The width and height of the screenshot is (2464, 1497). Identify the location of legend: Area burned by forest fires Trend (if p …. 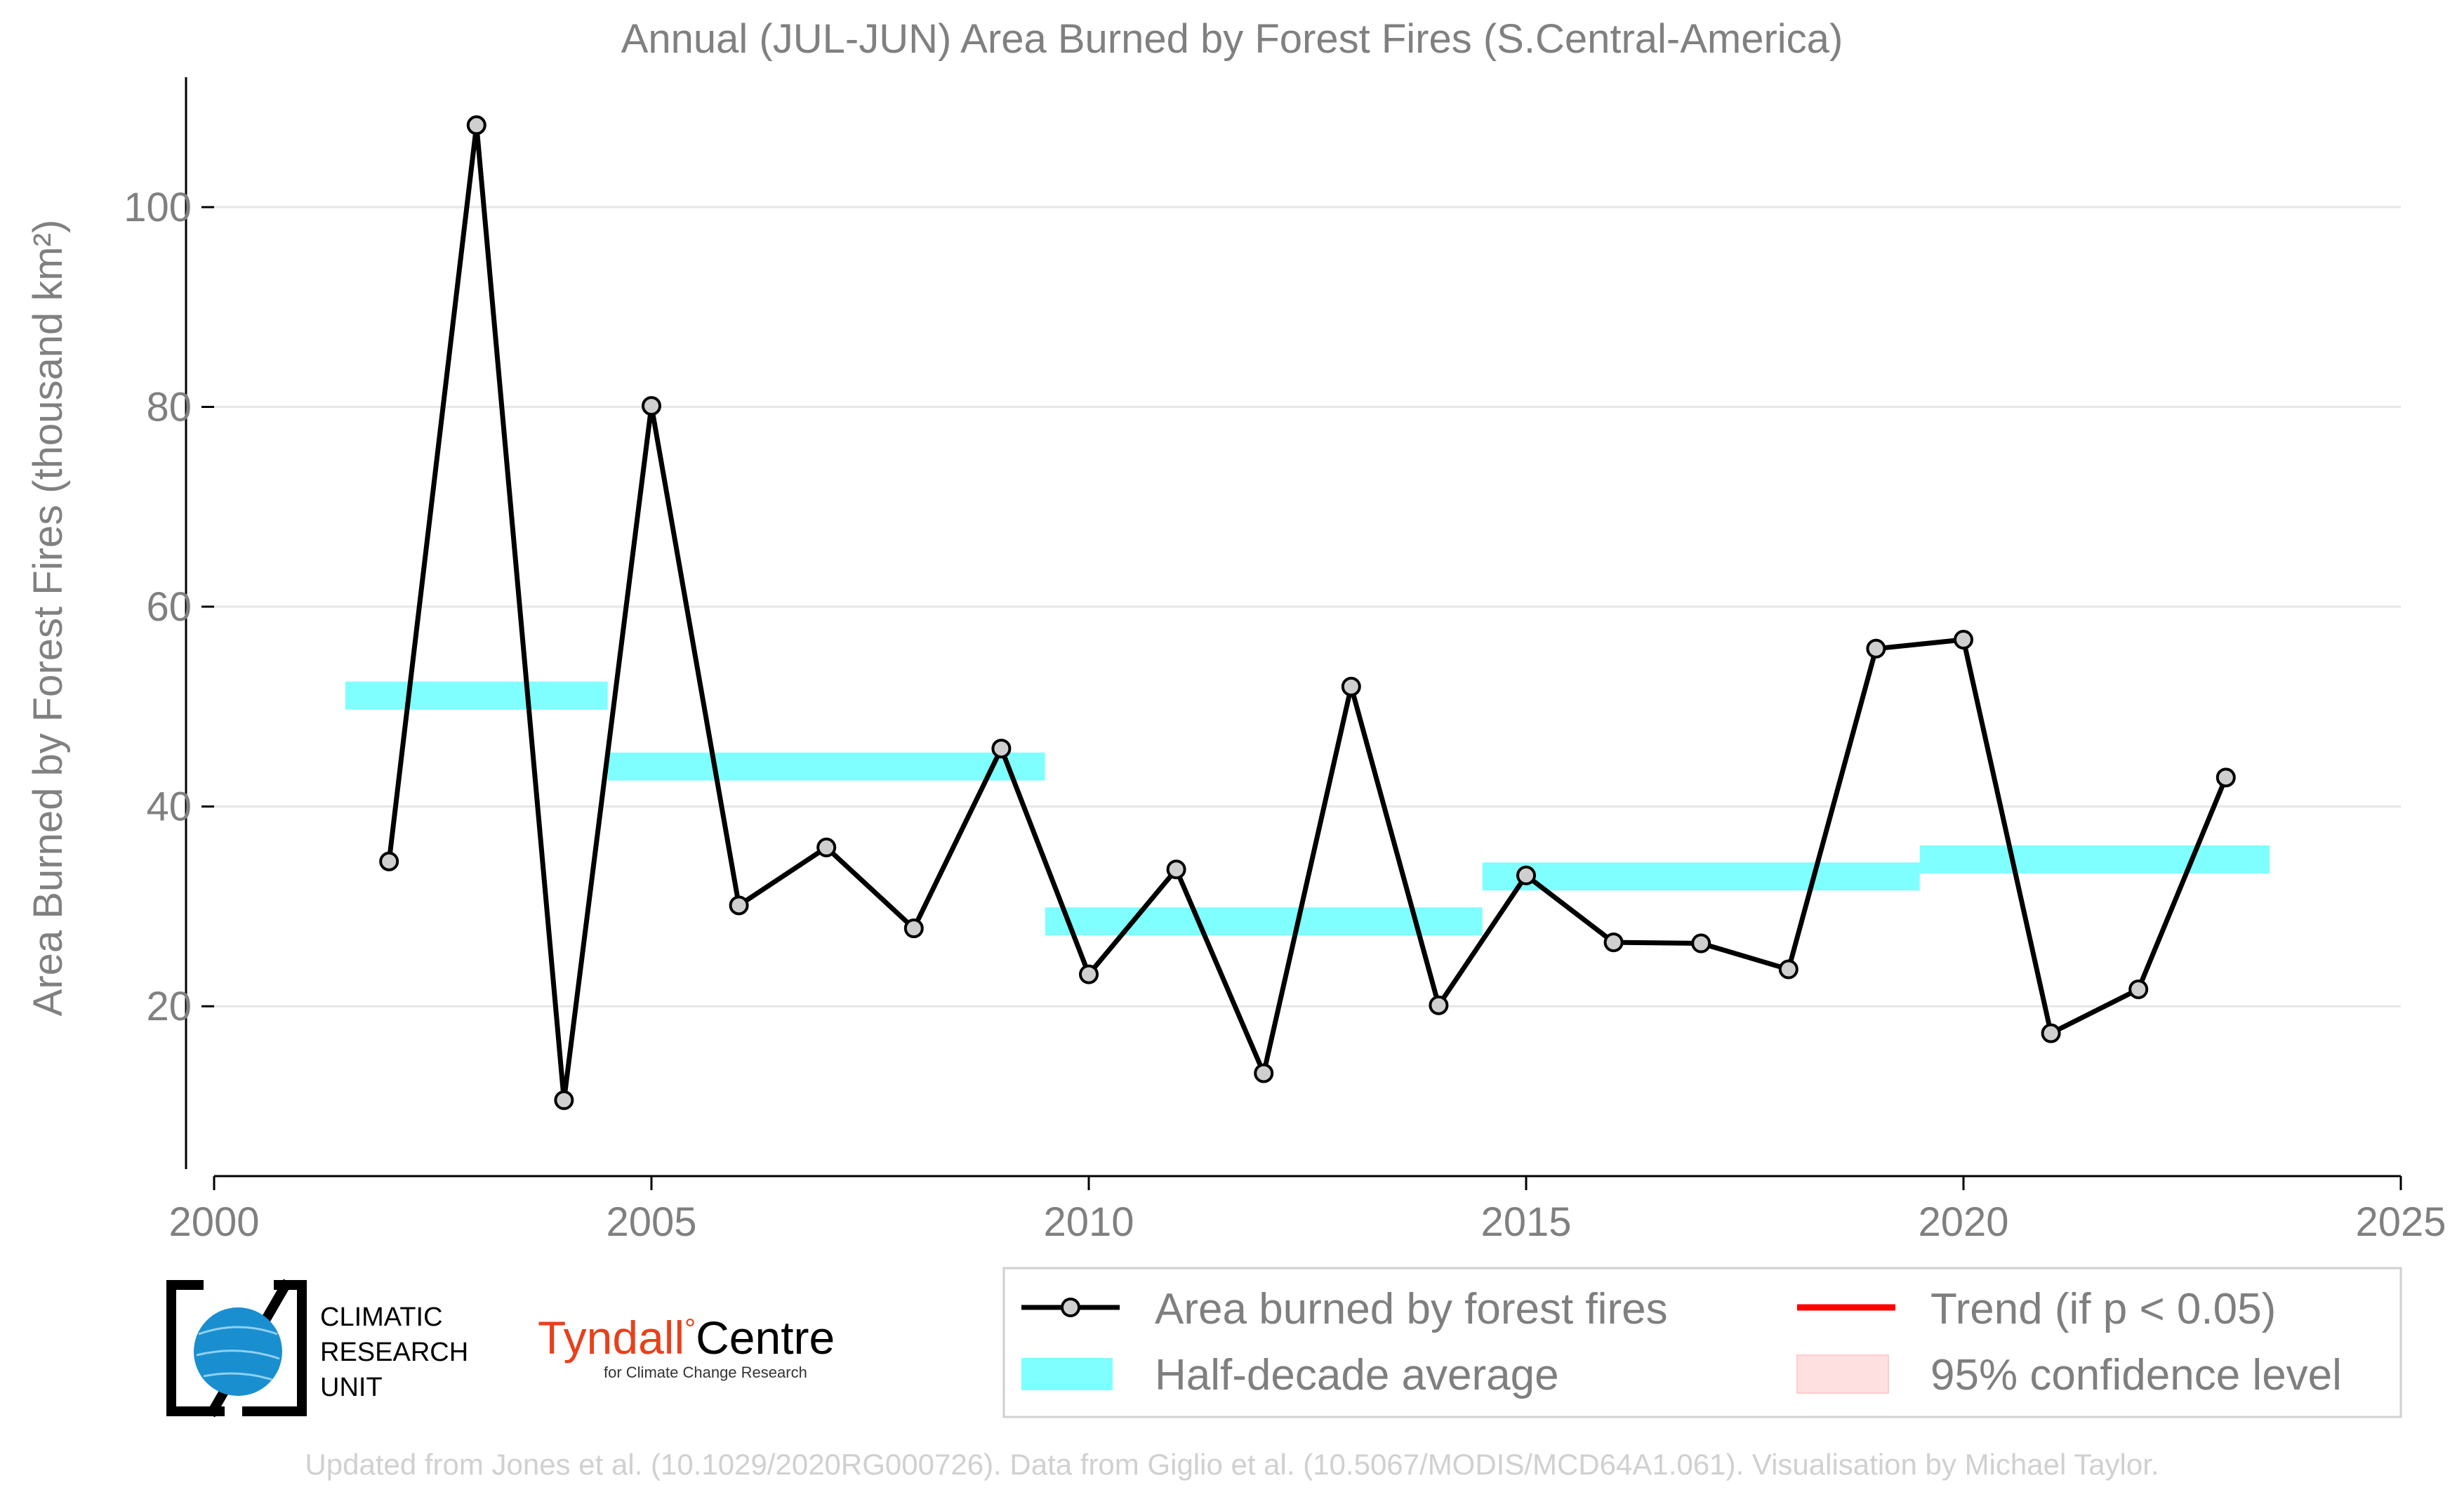
(1702, 1342).